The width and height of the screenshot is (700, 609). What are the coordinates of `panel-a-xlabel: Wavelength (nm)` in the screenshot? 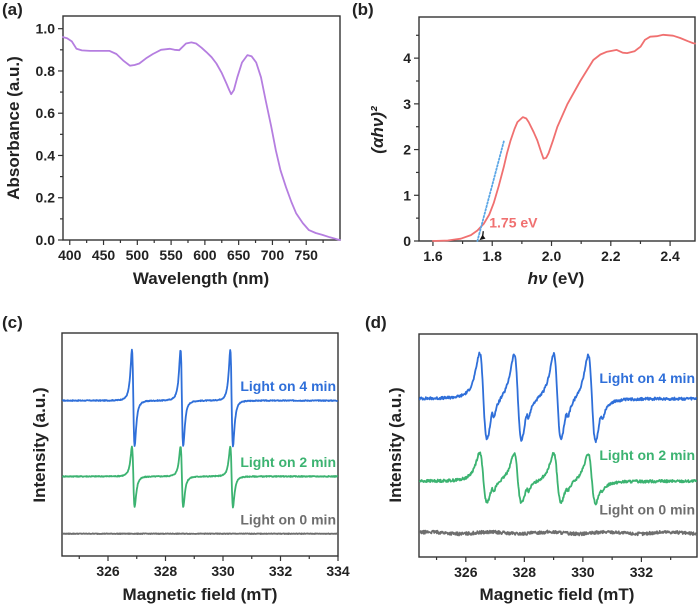 It's located at (201, 278).